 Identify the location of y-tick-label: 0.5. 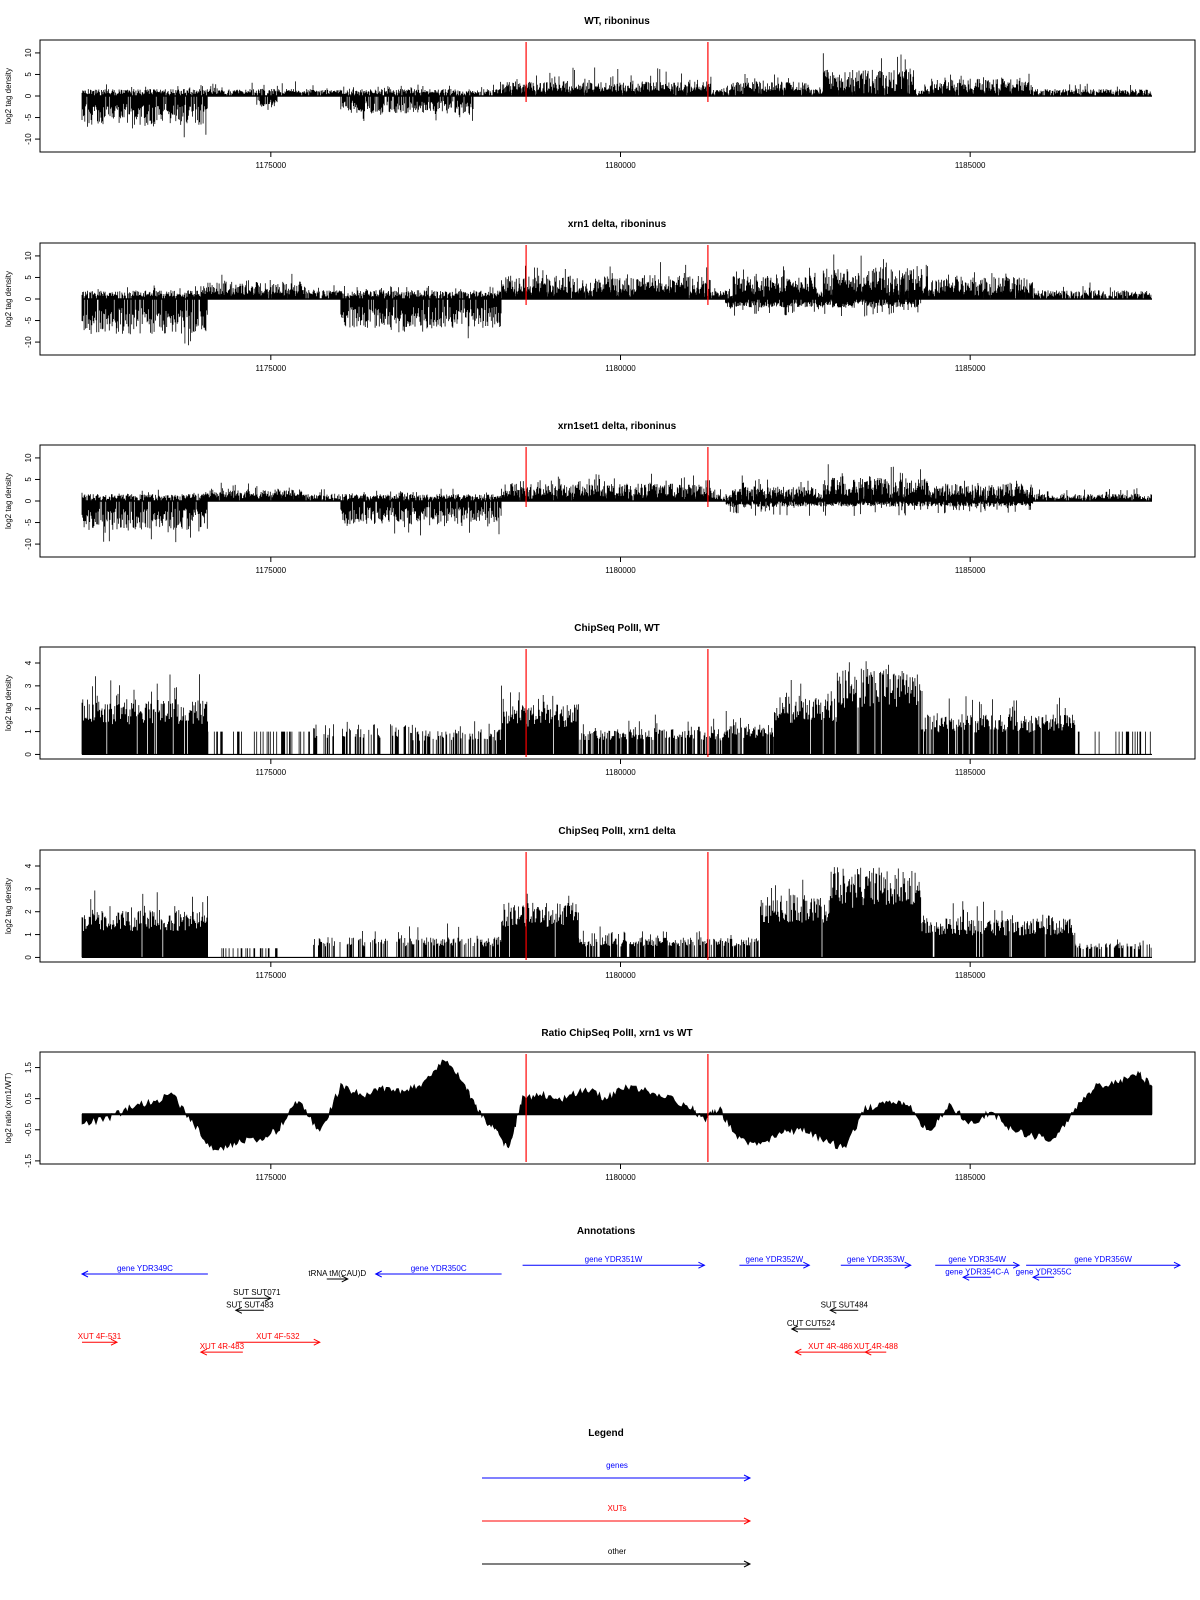
(28, 1099).